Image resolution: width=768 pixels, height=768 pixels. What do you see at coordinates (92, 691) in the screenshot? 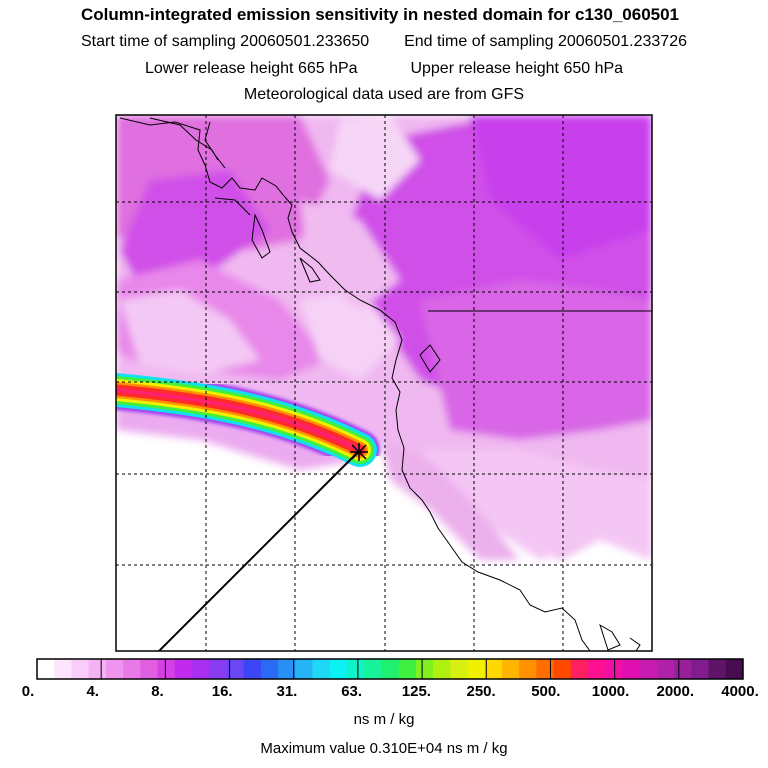
I see `colorbar-tick-label: 4.` at bounding box center [92, 691].